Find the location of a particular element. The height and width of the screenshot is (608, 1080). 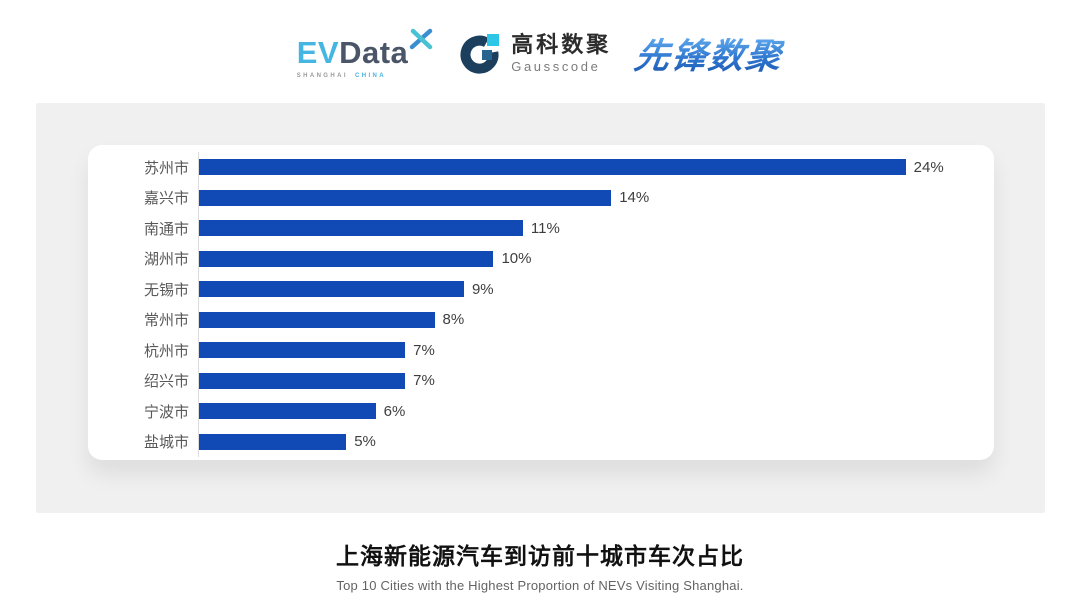

chart-row: 嘉兴市 14% is located at coordinates (541, 197).